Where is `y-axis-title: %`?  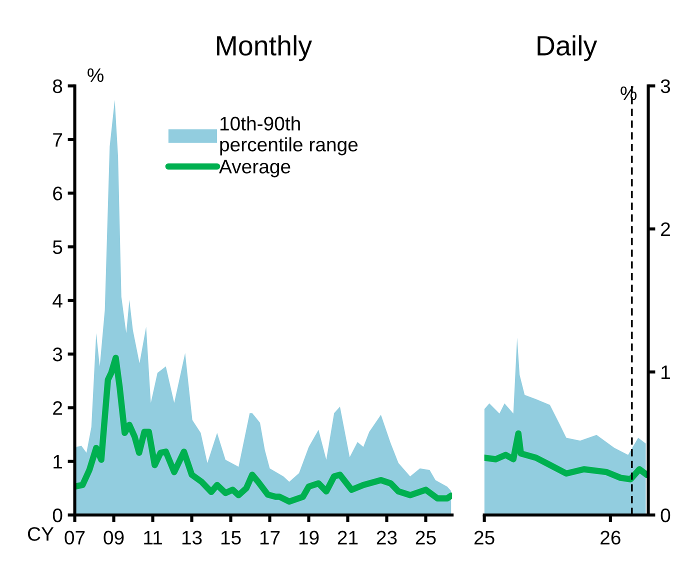
y-axis-title: % is located at coordinates (96, 75).